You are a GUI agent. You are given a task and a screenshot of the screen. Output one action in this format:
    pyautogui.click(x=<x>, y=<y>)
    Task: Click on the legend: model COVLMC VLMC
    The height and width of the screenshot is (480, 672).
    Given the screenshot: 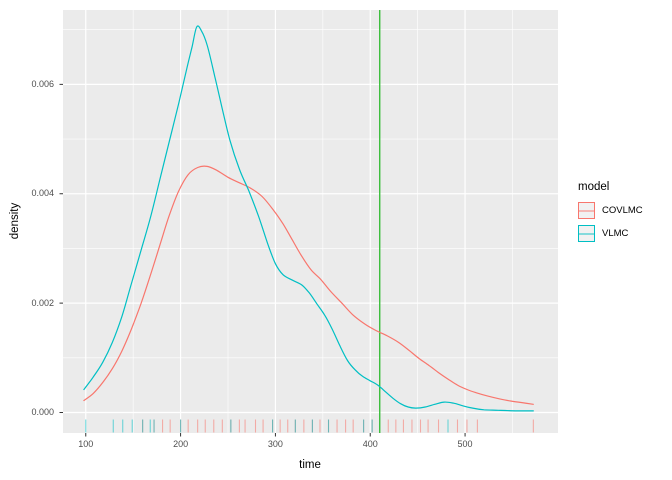 What is the action you would take?
    pyautogui.click(x=610, y=214)
    